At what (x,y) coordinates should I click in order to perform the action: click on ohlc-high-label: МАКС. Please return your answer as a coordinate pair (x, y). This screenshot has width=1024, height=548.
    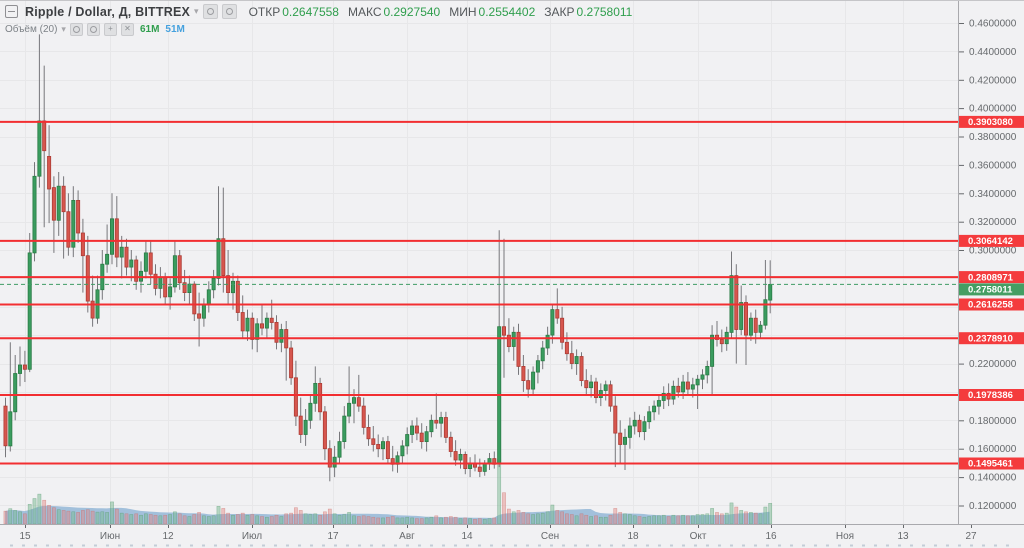
    Looking at the image, I should click on (364, 11).